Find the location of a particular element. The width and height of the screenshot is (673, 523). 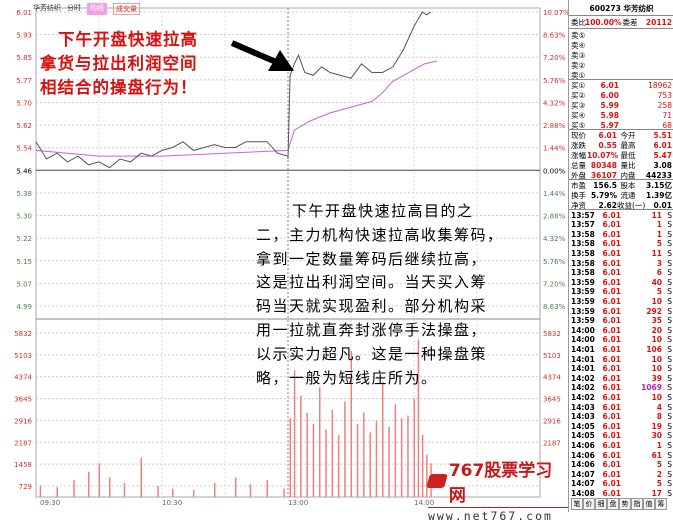

percent-tick-label: 10.07% is located at coordinates (555, 13).